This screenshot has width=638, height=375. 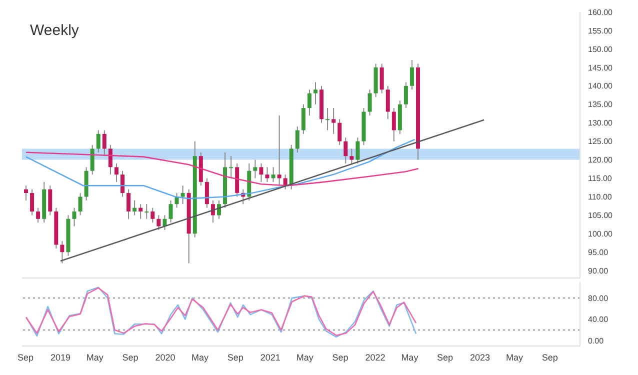 I want to click on y-tick-label: 95.00, so click(x=598, y=252).